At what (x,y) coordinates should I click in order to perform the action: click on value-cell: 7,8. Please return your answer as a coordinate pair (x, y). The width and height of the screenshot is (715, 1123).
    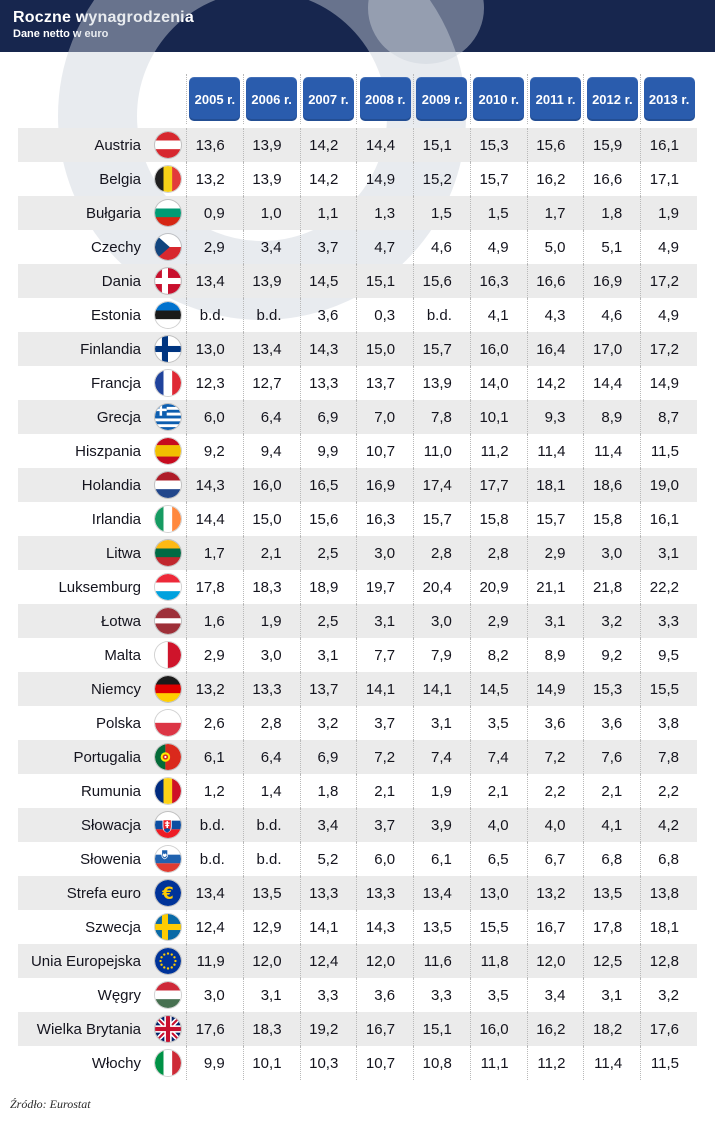
    Looking at the image, I should click on (441, 417).